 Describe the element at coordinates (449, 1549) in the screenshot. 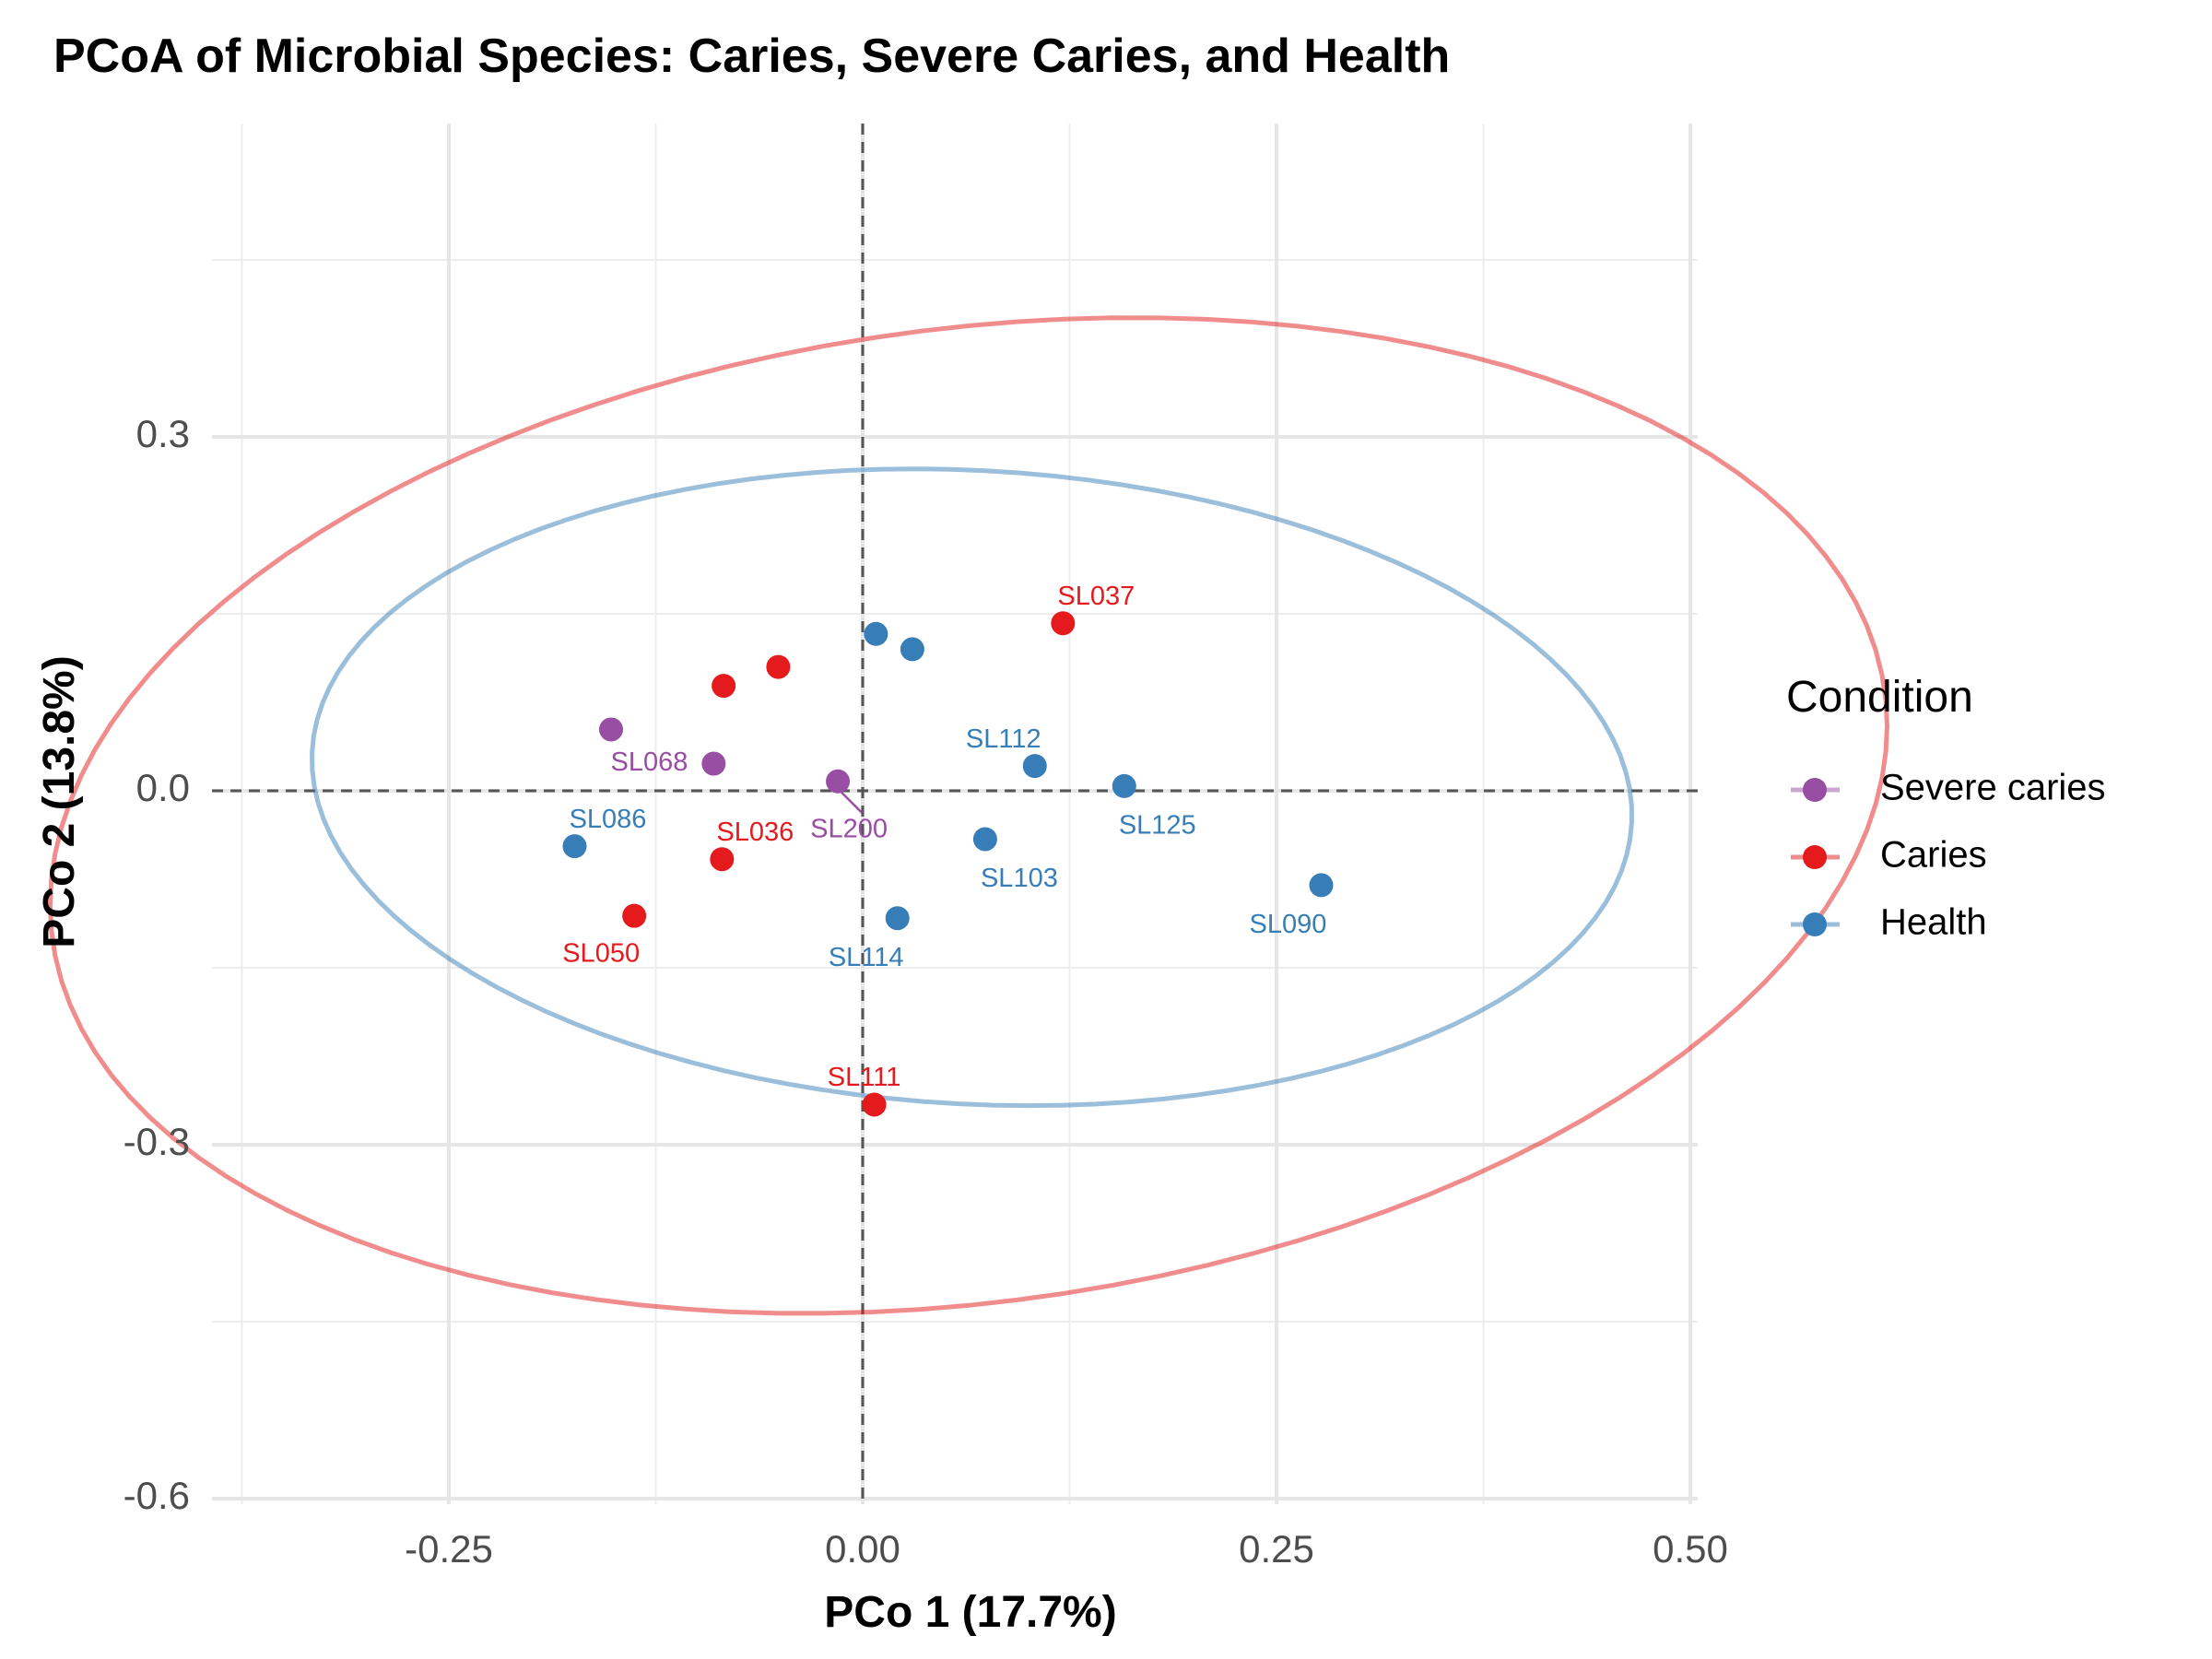

I see `x-tick-label: -0.25` at that location.